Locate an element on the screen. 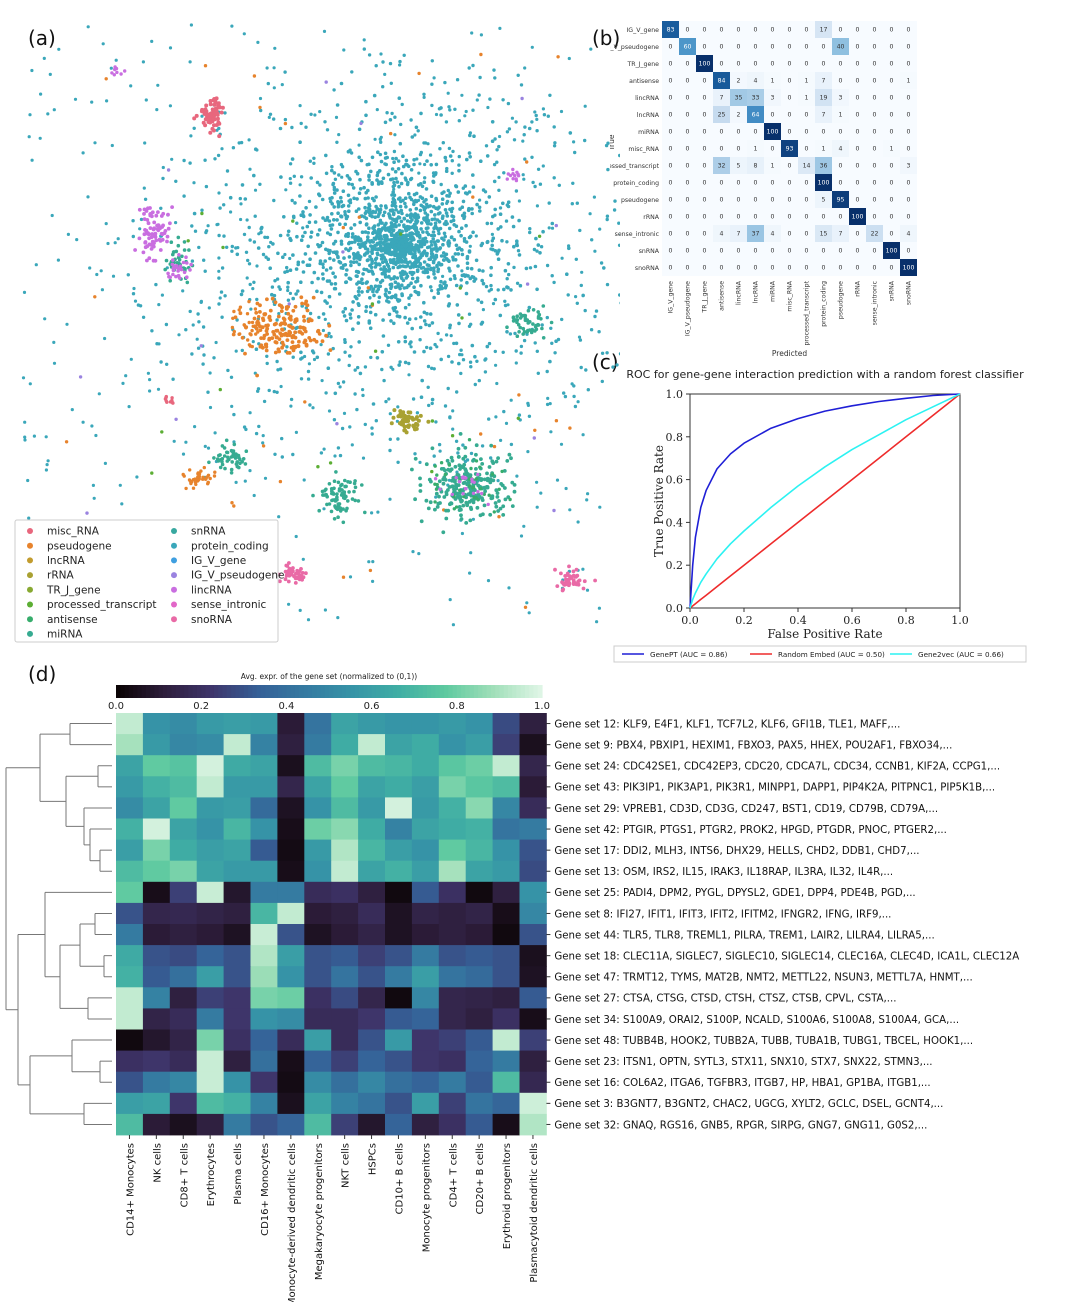 The height and width of the screenshot is (1302, 1080). colorbar-tick: 0.2 is located at coordinates (201, 706).